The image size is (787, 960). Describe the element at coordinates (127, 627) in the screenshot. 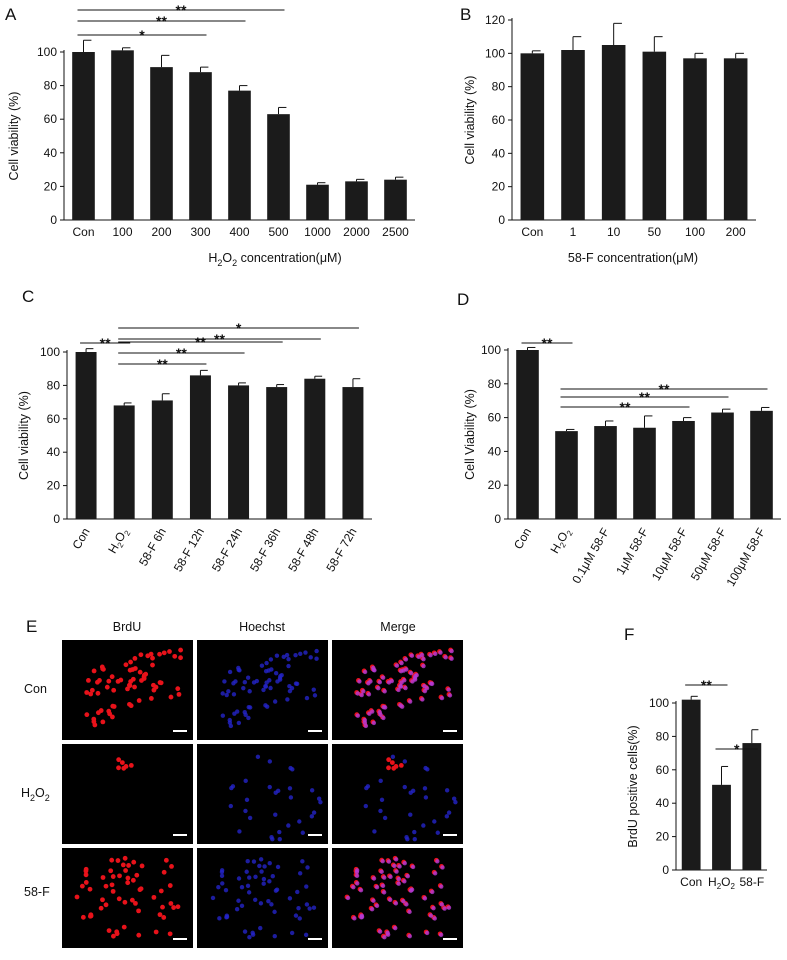

I see `column-label-brdu: BrdU` at that location.